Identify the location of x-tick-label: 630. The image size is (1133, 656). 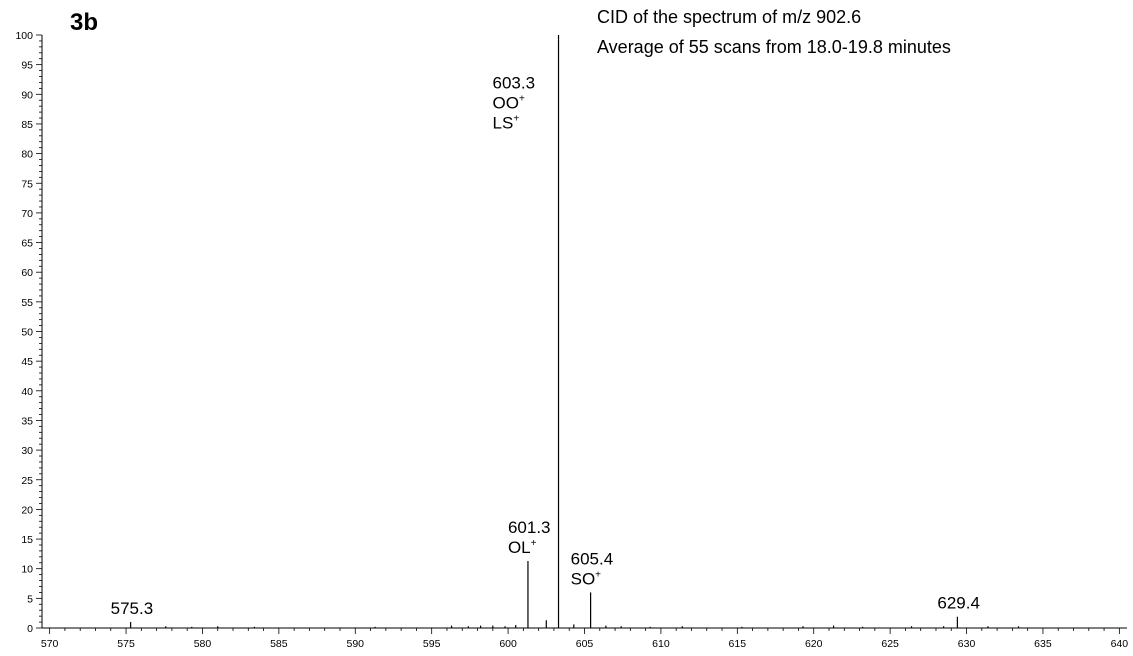
(967, 644).